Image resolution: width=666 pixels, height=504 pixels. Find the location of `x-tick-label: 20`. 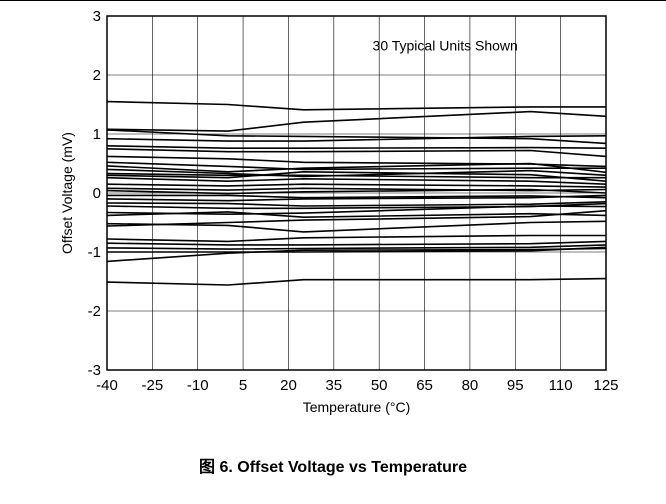

x-tick-label: 20 is located at coordinates (288, 385).